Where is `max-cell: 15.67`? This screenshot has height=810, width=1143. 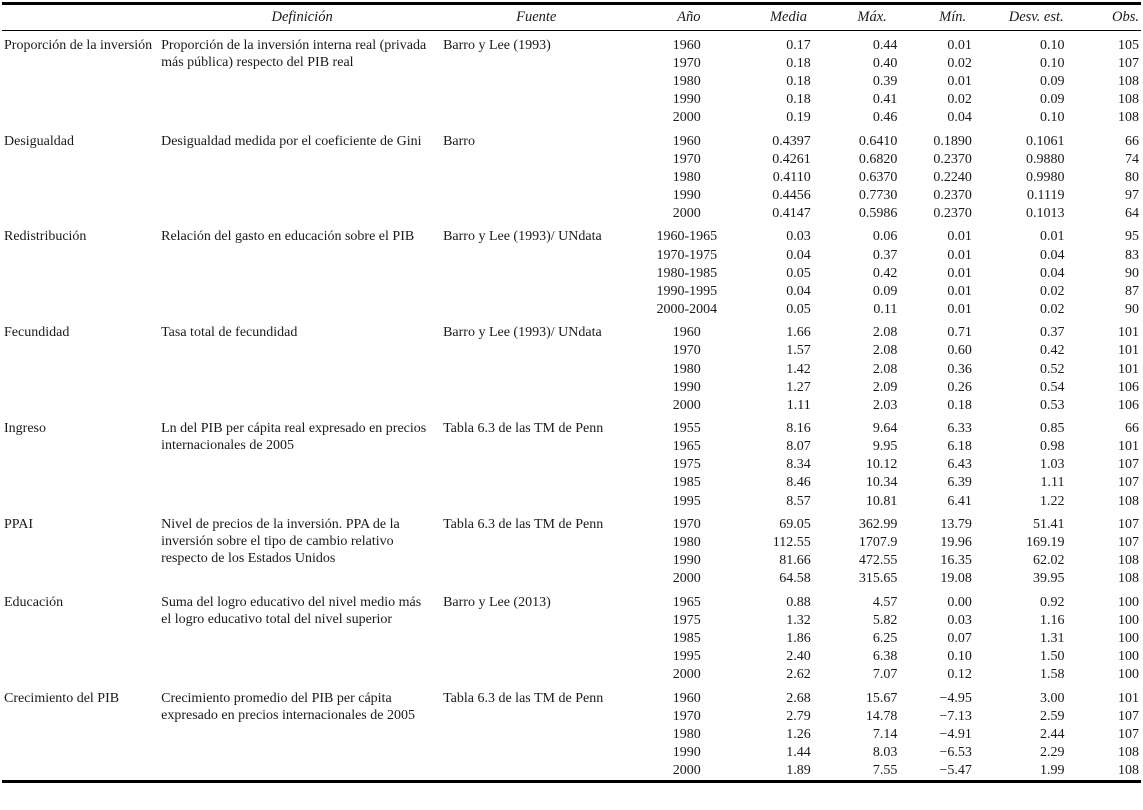
max-cell: 15.67 is located at coordinates (881, 698).